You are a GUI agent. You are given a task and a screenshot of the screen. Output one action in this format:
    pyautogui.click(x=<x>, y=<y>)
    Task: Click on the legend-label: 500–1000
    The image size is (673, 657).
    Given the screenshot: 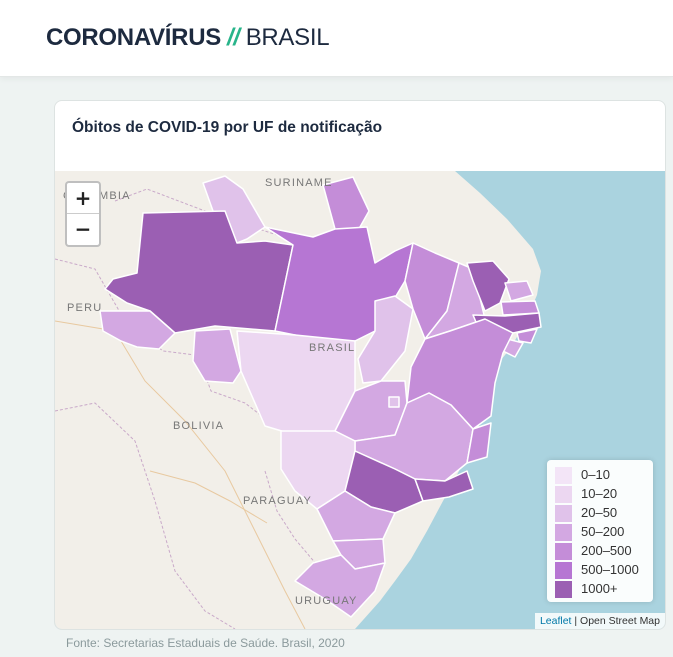 What is the action you would take?
    pyautogui.click(x=610, y=569)
    